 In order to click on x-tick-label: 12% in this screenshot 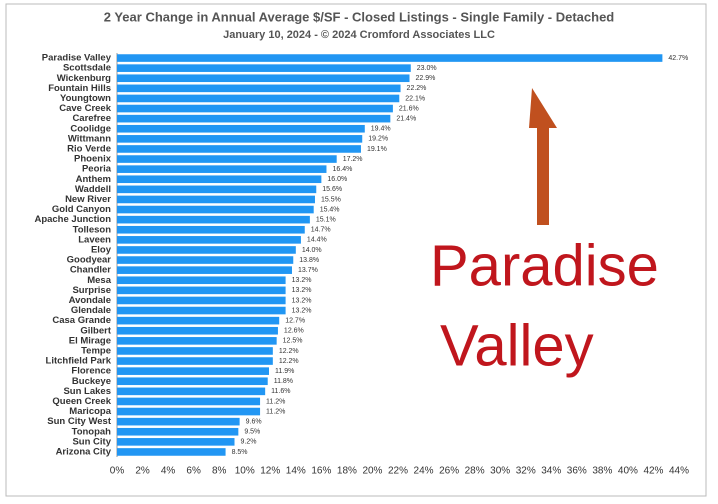, I will do `click(270, 471)`.